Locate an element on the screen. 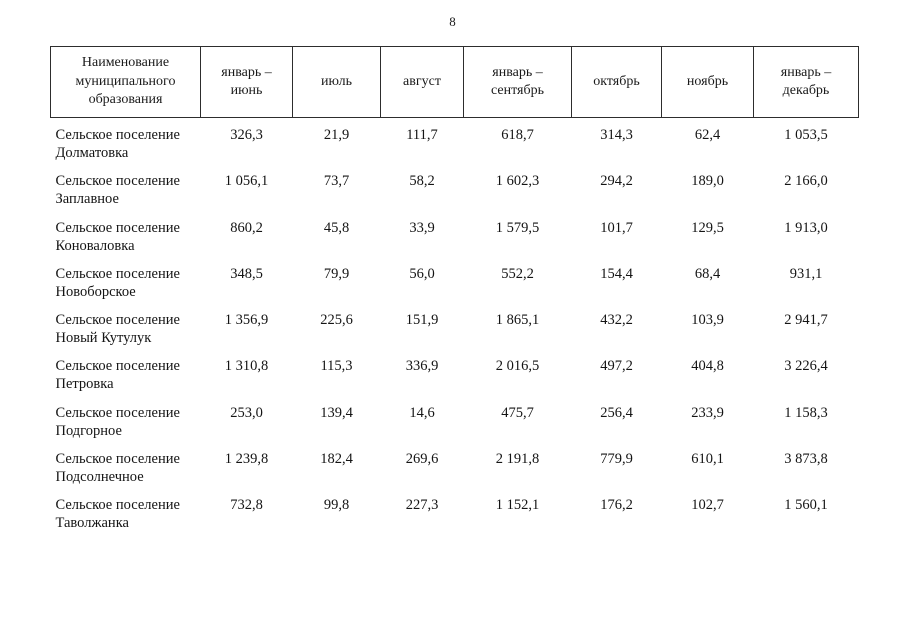 This screenshot has width=905, height=640. value-cell: 269,6 is located at coordinates (422, 458).